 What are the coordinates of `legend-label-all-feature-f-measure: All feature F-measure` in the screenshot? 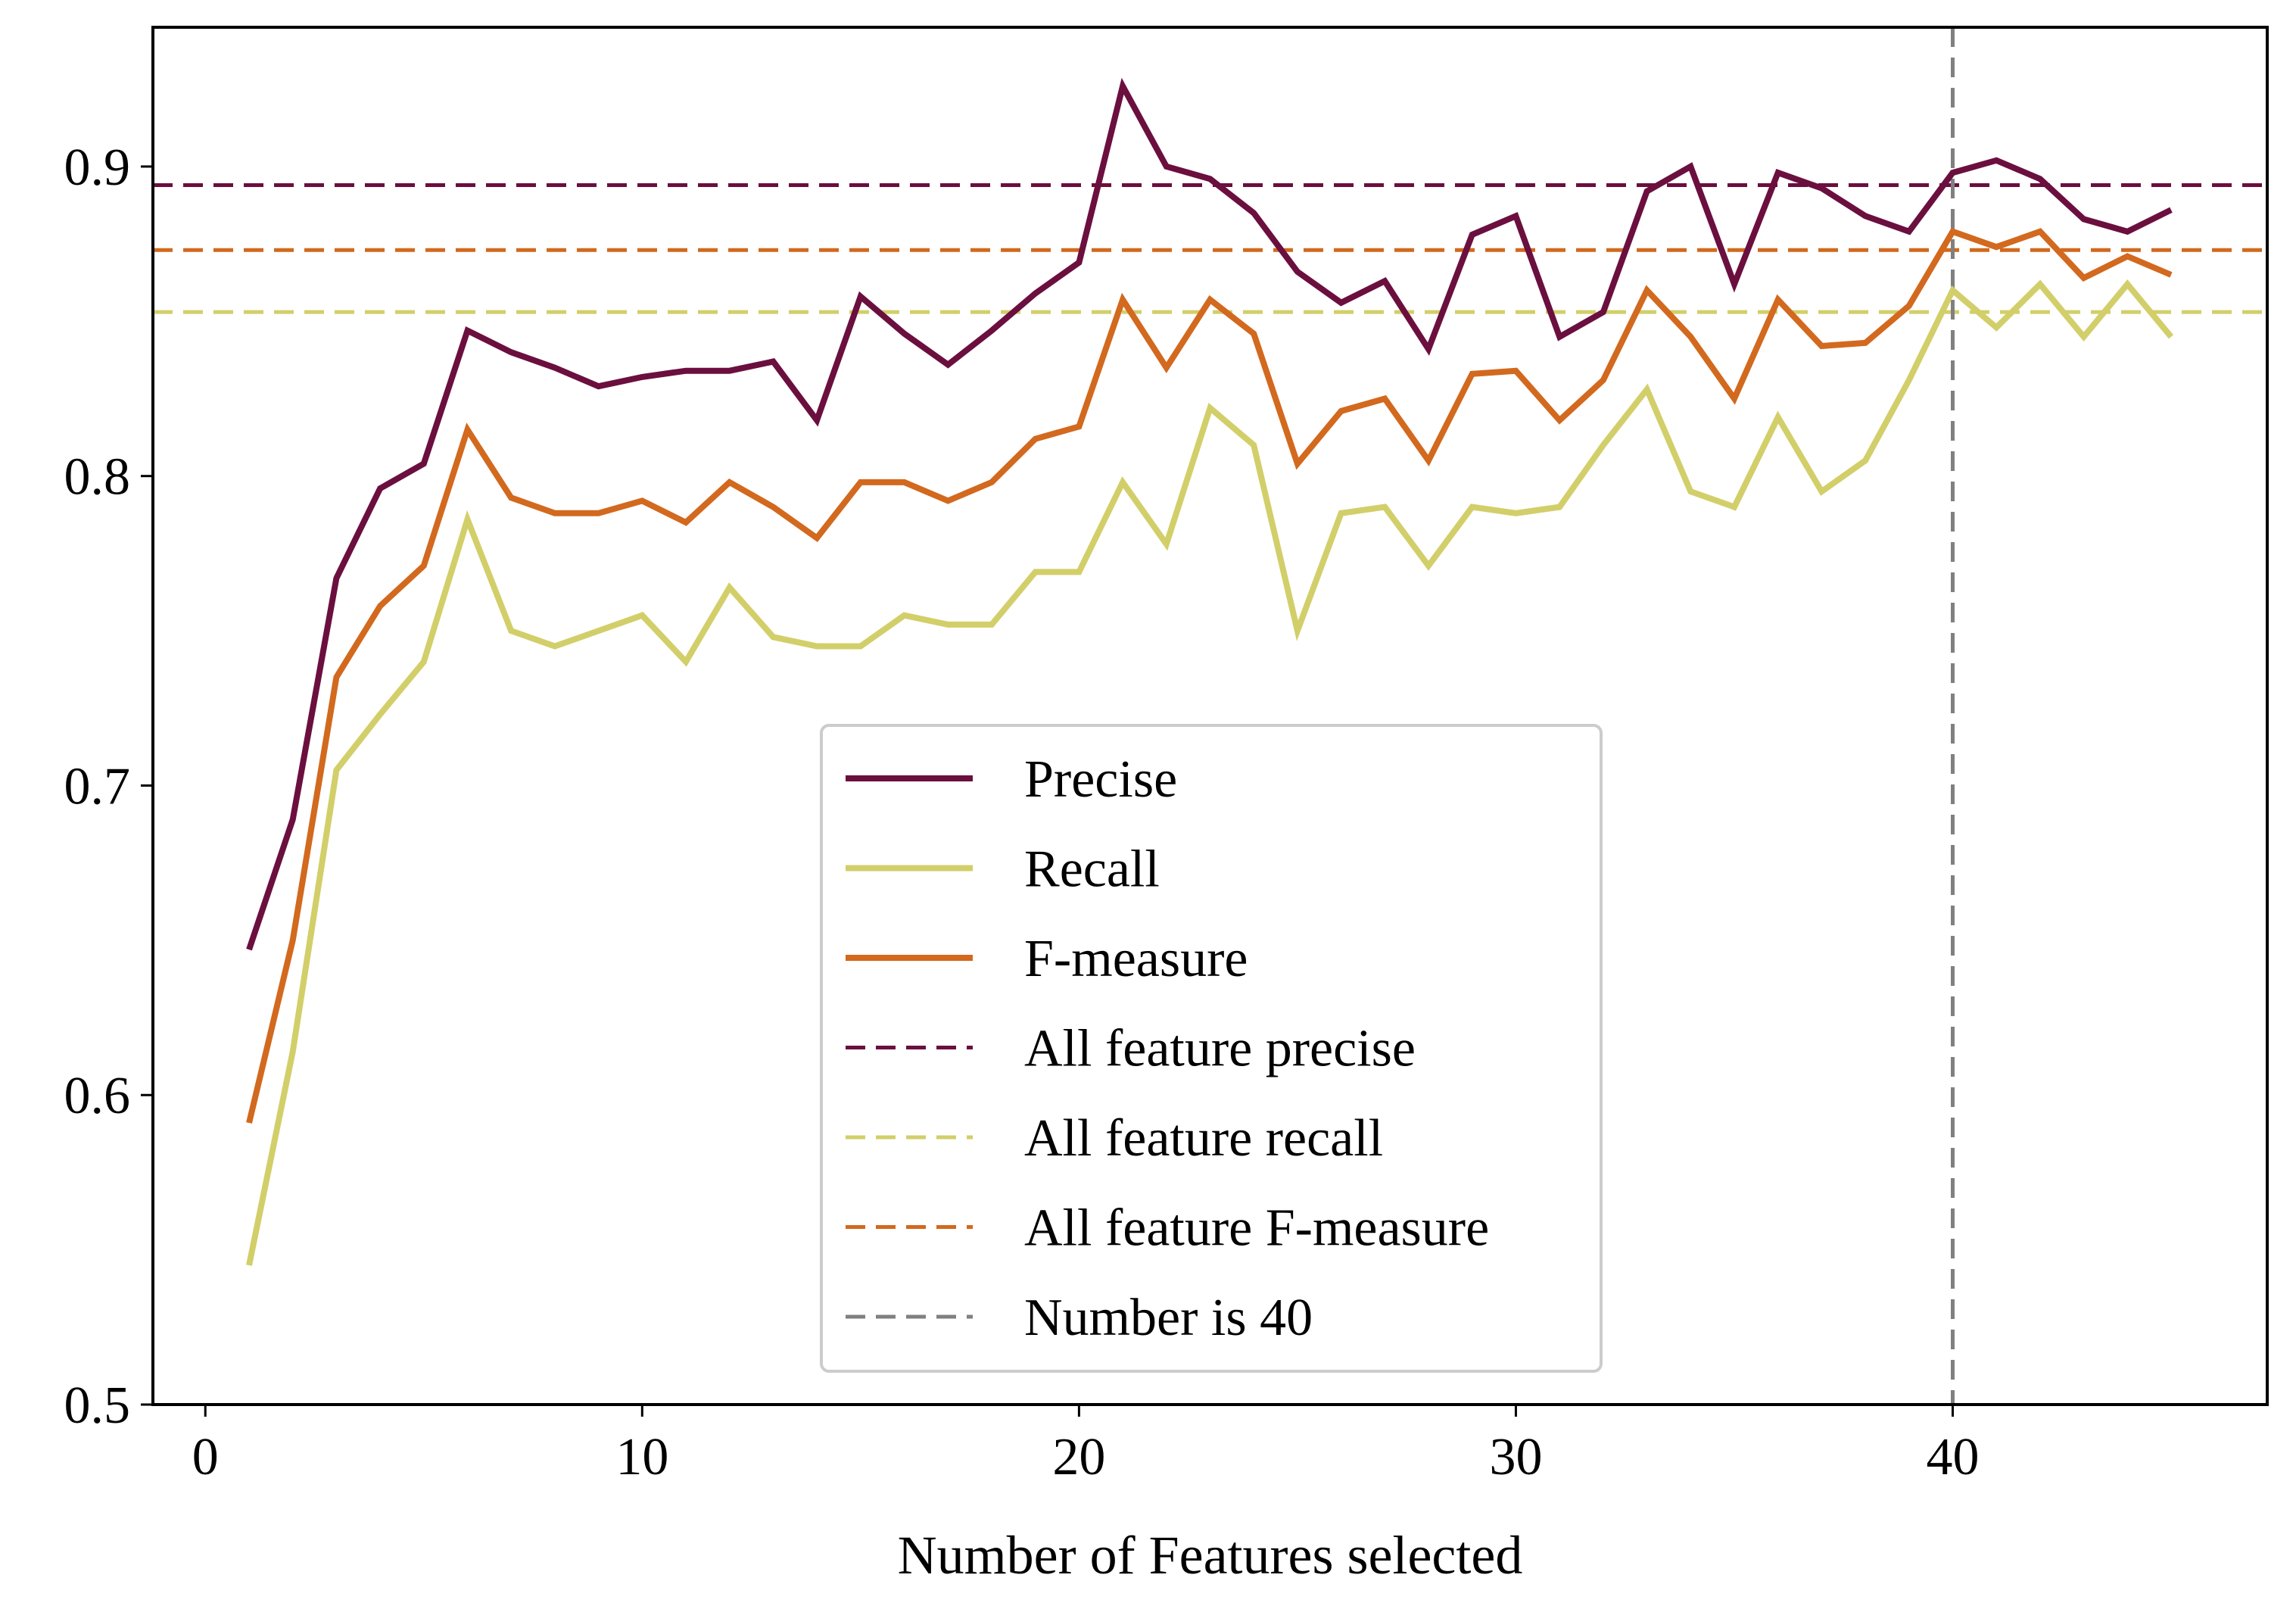 It's located at (1256, 1228).